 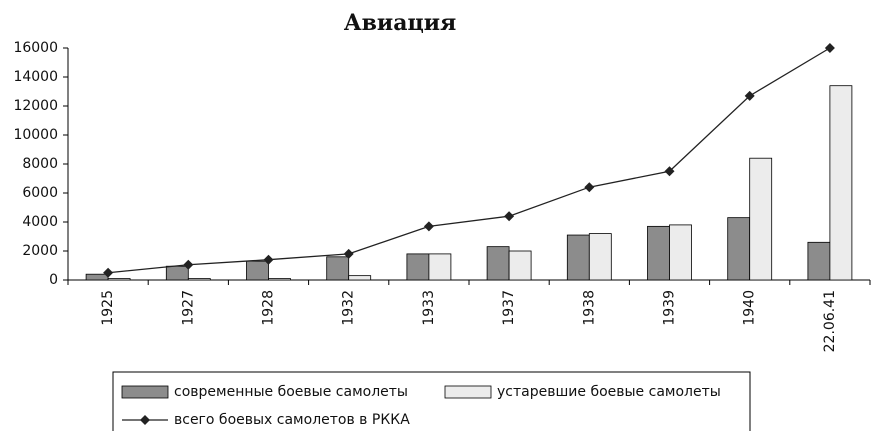 What do you see at coordinates (35, 77) in the screenshot?
I see `y-tick-label: 14000` at bounding box center [35, 77].